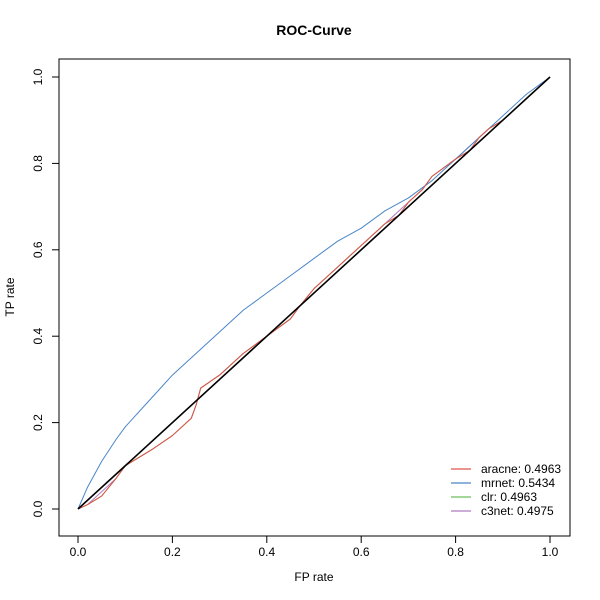 This screenshot has width=600, height=600. Describe the element at coordinates (45, 292) in the screenshot. I see `y-axis: 0.0 0.2 0.4 0.6 0.8 1.0` at that location.